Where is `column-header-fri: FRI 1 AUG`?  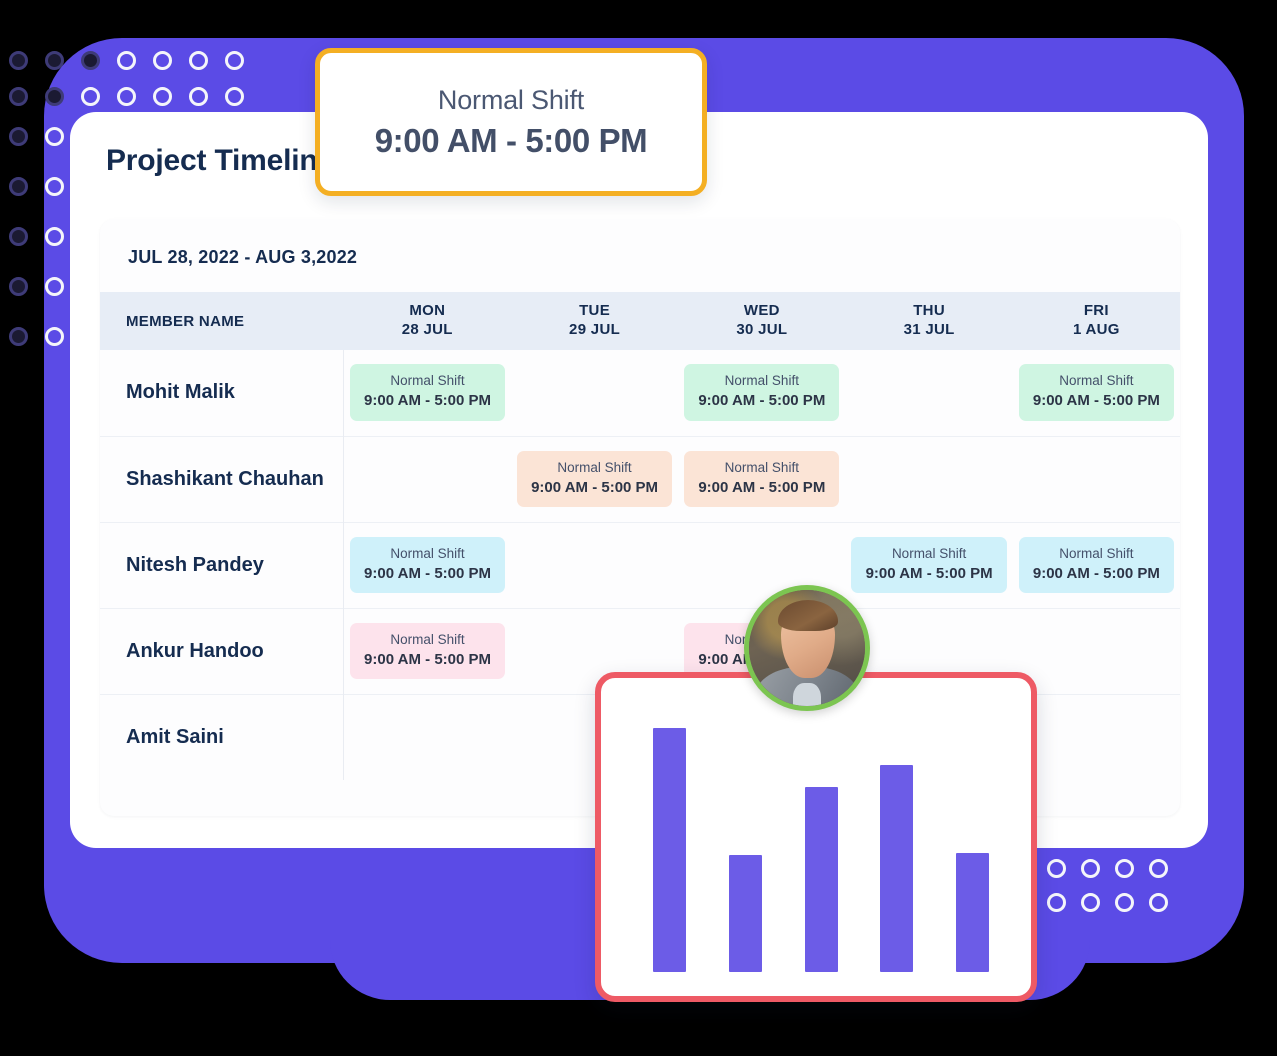 column-header-fri: FRI 1 AUG is located at coordinates (1096, 321).